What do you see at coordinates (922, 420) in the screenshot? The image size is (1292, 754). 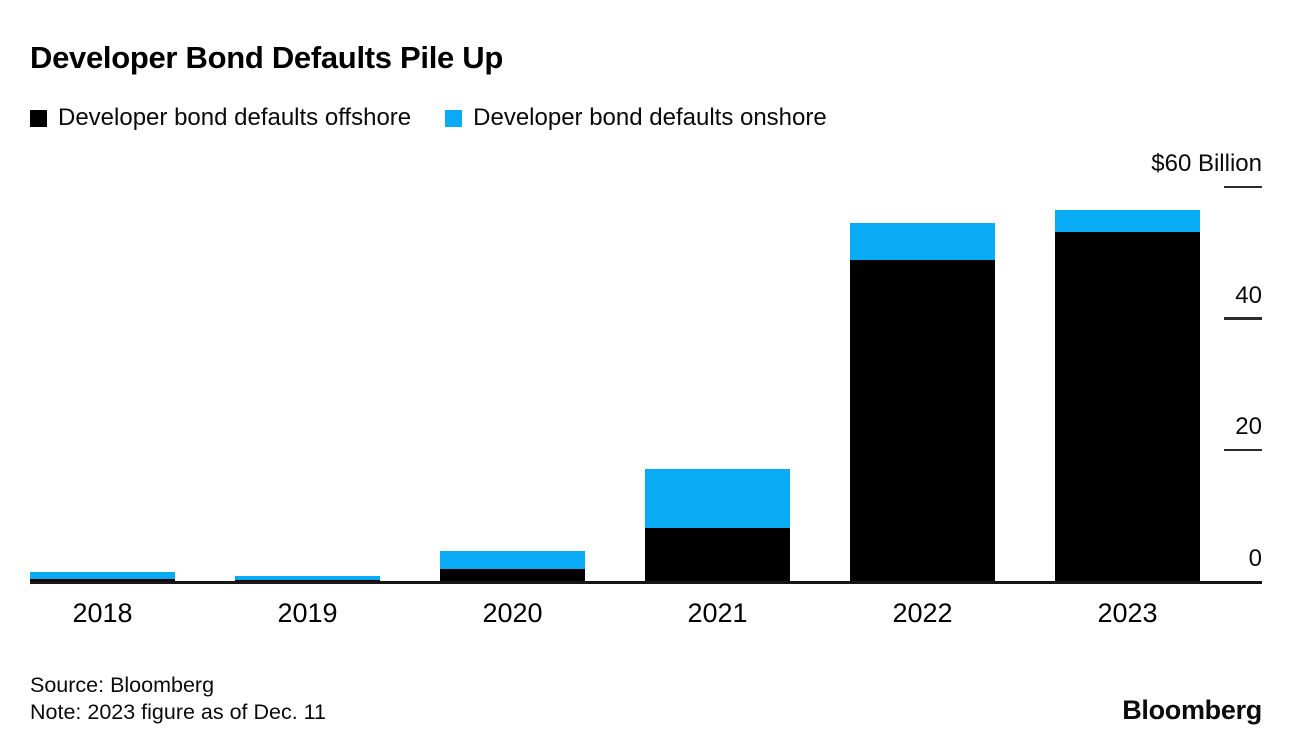 I see `bar-segment-2022-offshore` at bounding box center [922, 420].